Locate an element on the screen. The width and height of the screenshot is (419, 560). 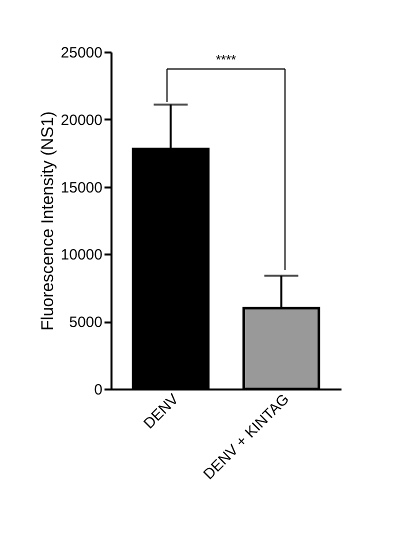
annotation: **** is located at coordinates (226, 59).